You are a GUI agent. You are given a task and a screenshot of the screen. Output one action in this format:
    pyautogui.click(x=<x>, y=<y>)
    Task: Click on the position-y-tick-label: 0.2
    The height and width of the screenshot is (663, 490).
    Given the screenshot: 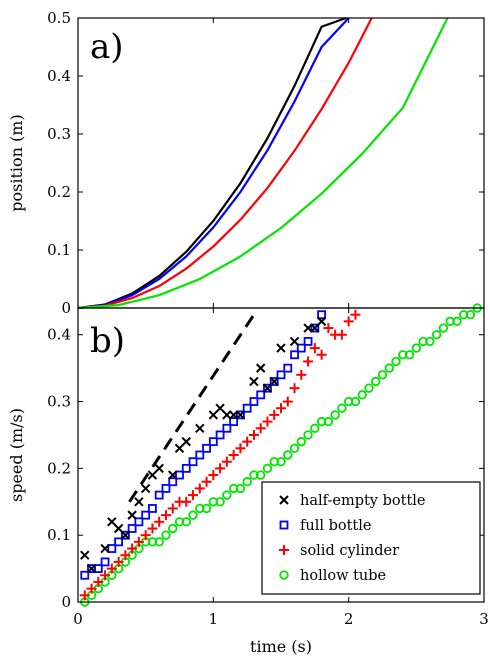 What is the action you would take?
    pyautogui.click(x=59, y=192)
    